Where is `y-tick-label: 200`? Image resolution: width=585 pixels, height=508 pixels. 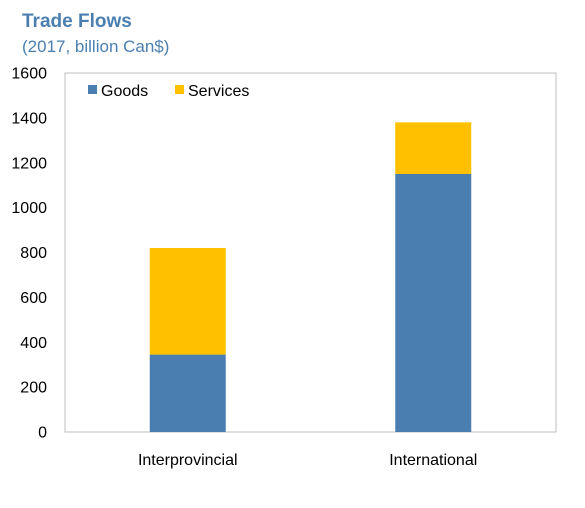 y-tick-label: 200 is located at coordinates (33, 388).